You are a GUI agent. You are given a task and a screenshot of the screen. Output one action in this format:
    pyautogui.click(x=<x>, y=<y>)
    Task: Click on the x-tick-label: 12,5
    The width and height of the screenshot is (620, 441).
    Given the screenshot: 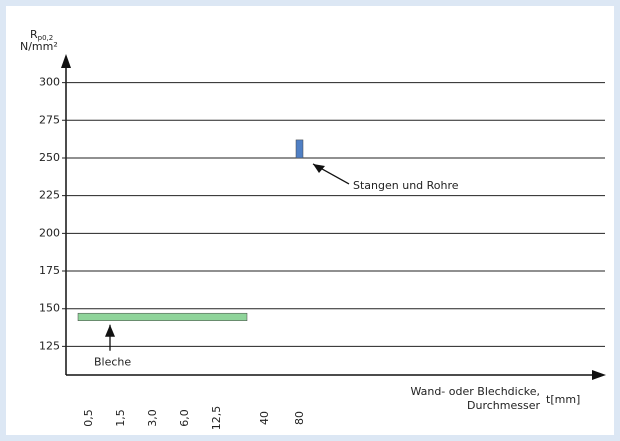 What is the action you would take?
    pyautogui.click(x=216, y=418)
    